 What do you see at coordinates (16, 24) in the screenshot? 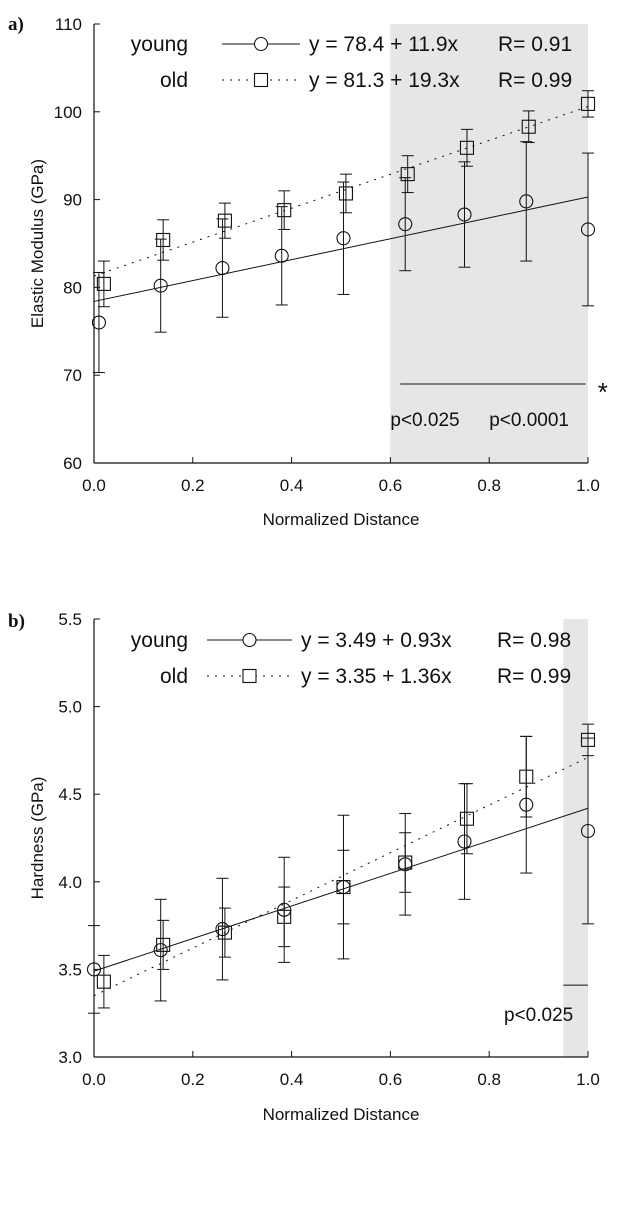
I see `panel-label: a)` at bounding box center [16, 24].